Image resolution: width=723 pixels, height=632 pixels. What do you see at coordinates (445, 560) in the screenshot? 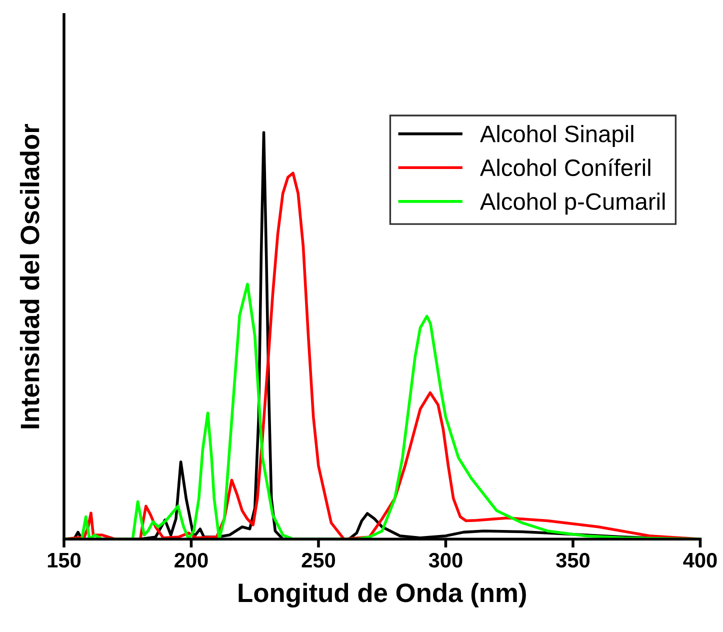
I see `x-tick-label: 300` at bounding box center [445, 560].